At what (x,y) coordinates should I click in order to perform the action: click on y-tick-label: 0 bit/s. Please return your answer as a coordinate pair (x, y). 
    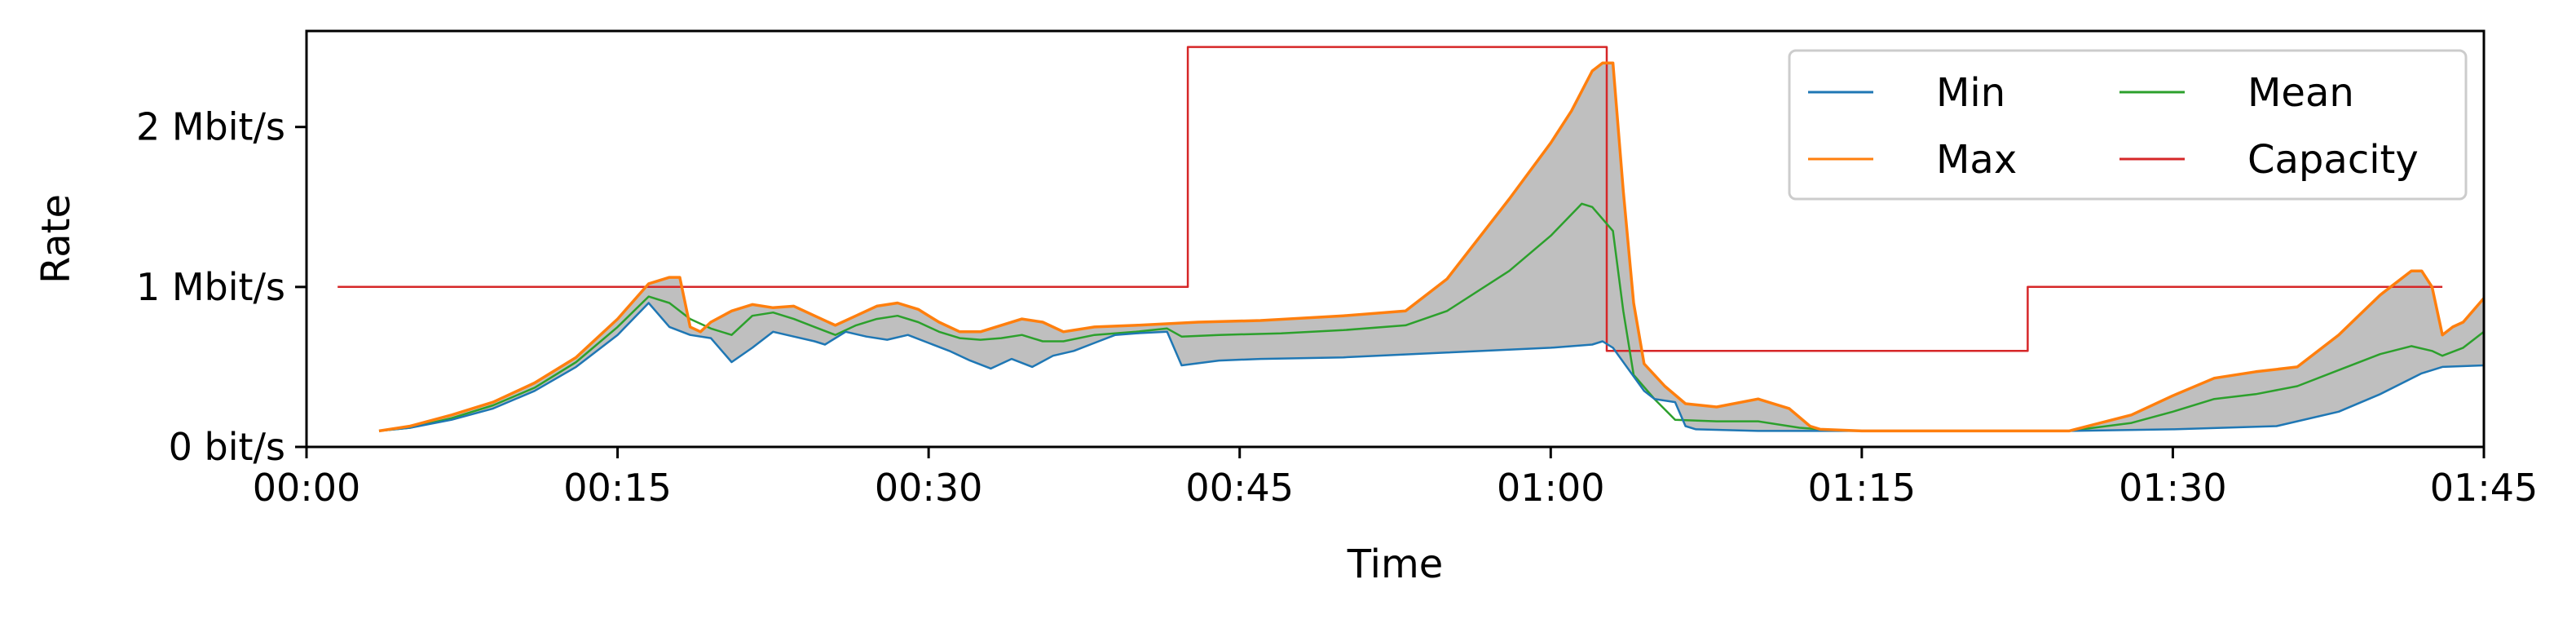
    Looking at the image, I should click on (227, 447).